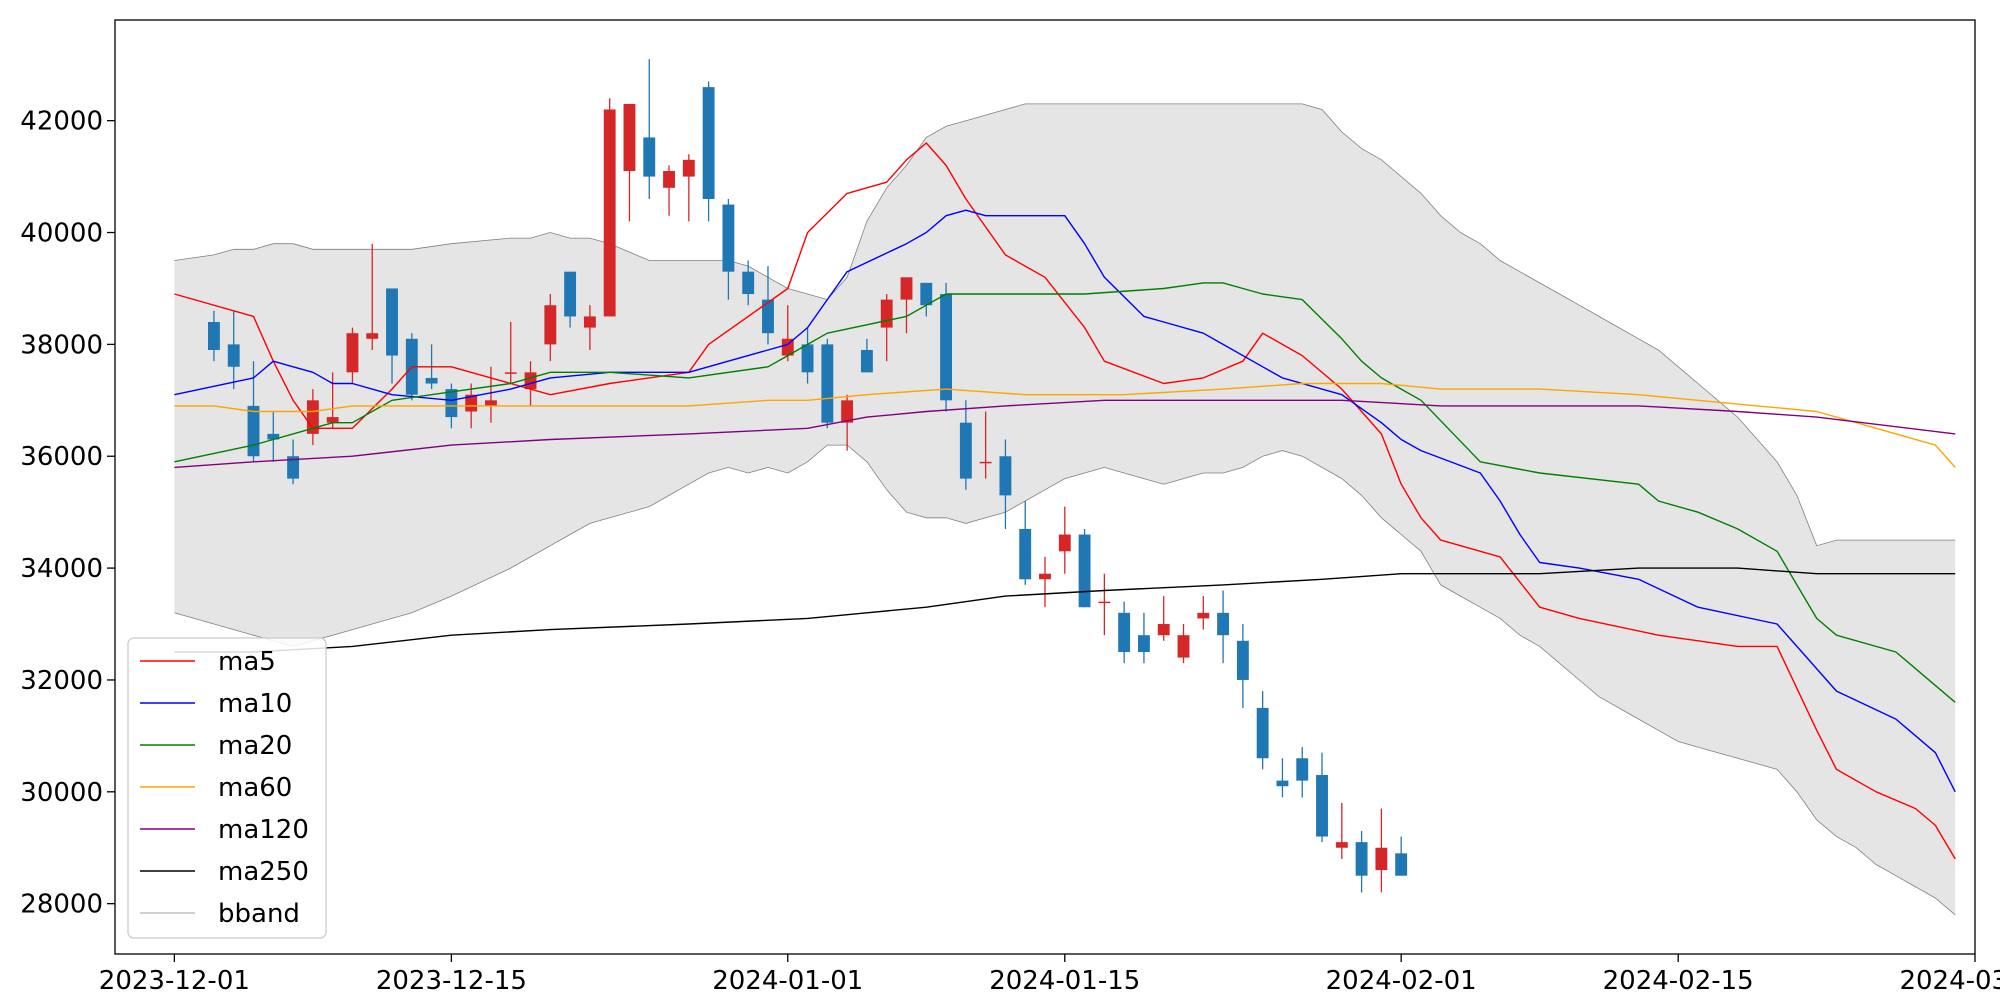 This screenshot has width=2000, height=1000. Describe the element at coordinates (1678, 981) in the screenshot. I see `x-tick-label: 2024-02-15` at that location.